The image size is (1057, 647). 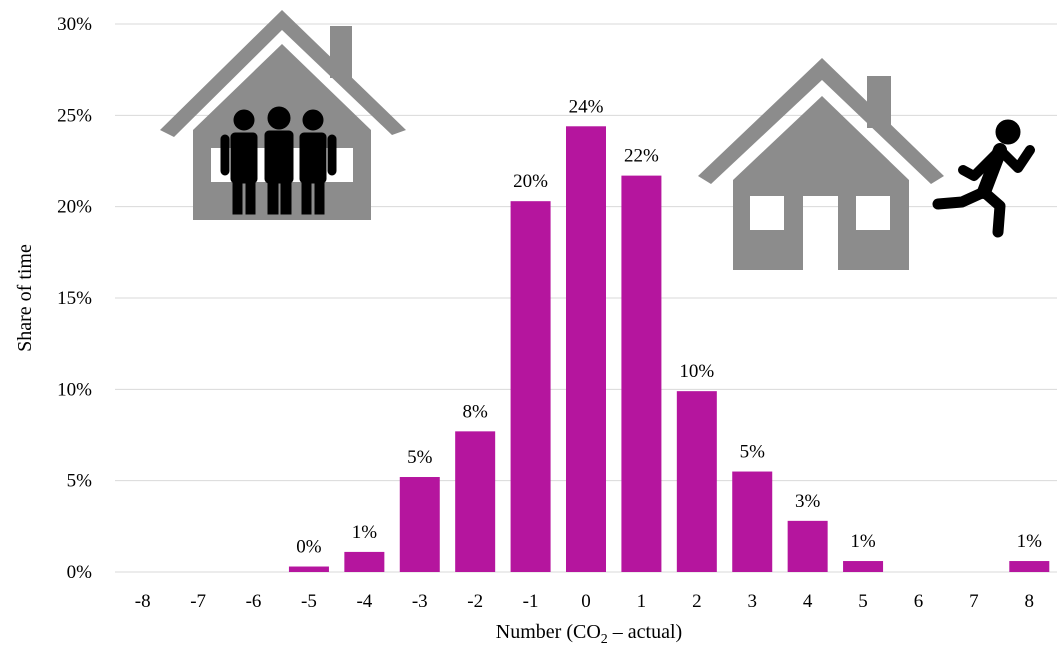 What do you see at coordinates (974, 601) in the screenshot?
I see `x-tick-label: 7` at bounding box center [974, 601].